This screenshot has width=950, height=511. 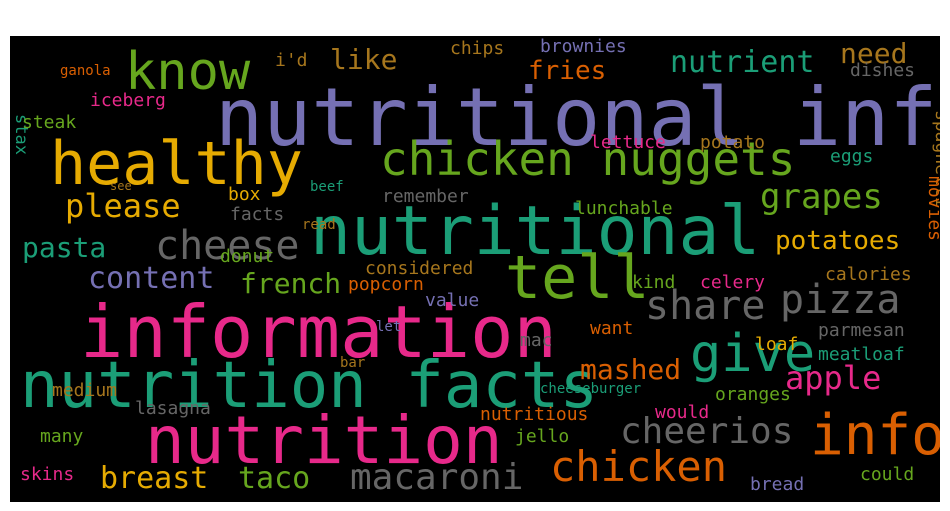 I want to click on word-meatloaf: meatloaf, so click(x=861, y=354).